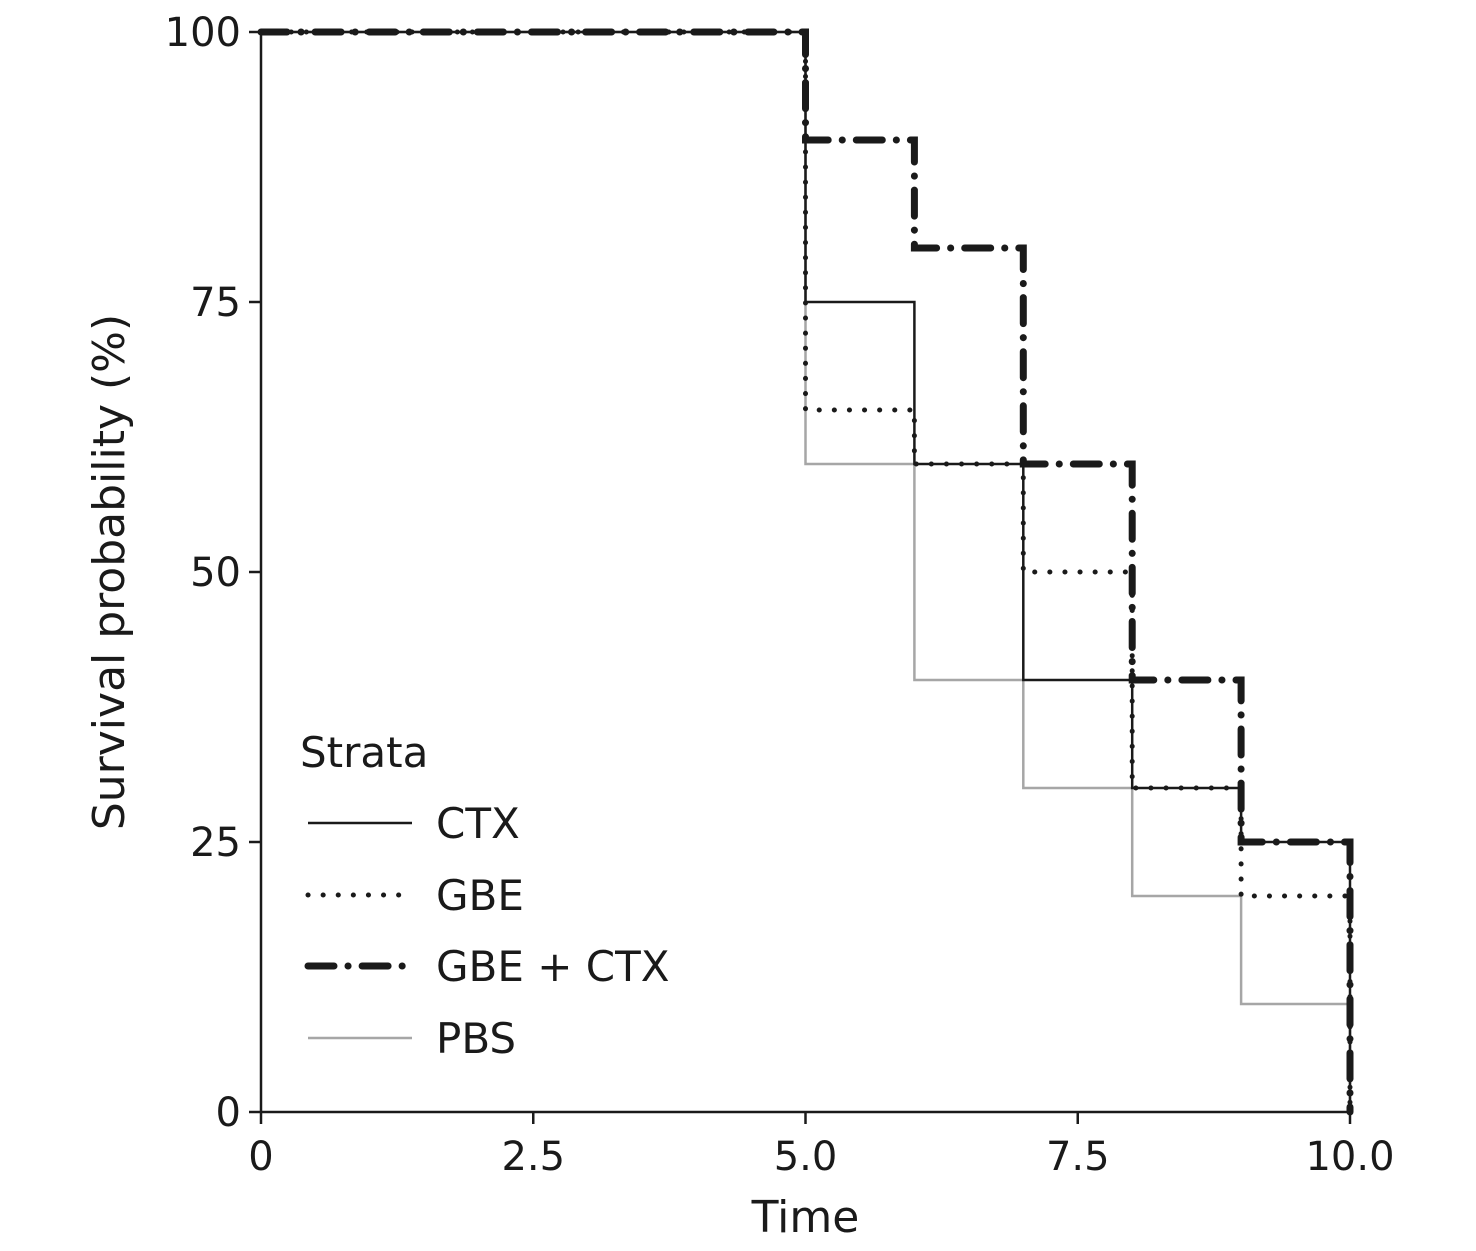 The image size is (1476, 1251). What do you see at coordinates (478, 823) in the screenshot?
I see `legend-label-ctx: CTX` at bounding box center [478, 823].